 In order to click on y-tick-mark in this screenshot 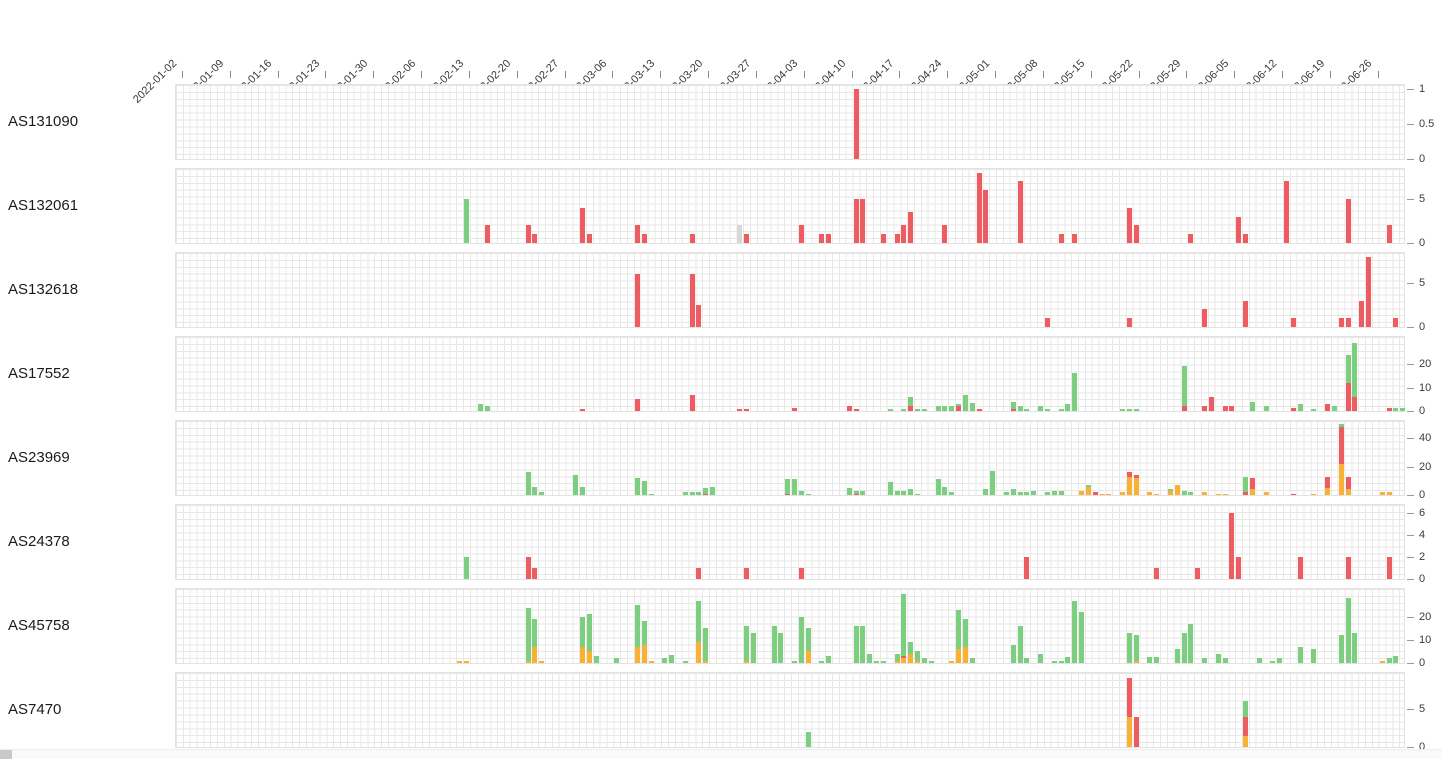, I will do `click(1410, 159)`.